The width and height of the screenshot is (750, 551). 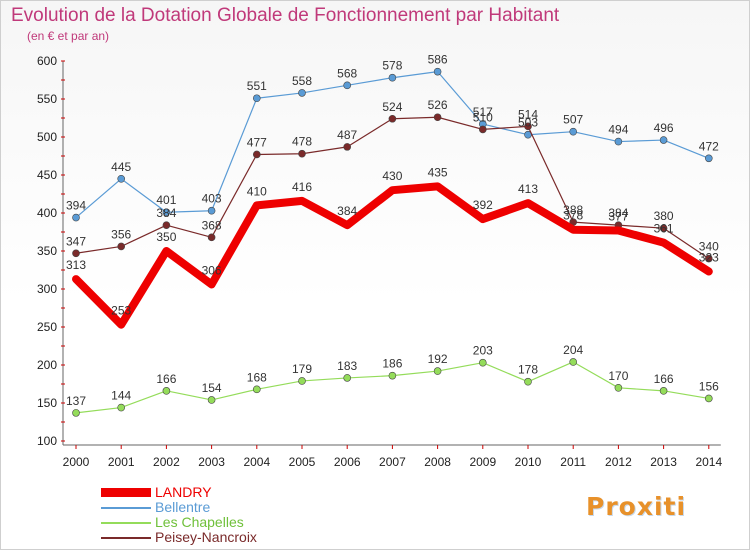 I want to click on x-tick-label-2006: 2006, so click(x=347, y=462).